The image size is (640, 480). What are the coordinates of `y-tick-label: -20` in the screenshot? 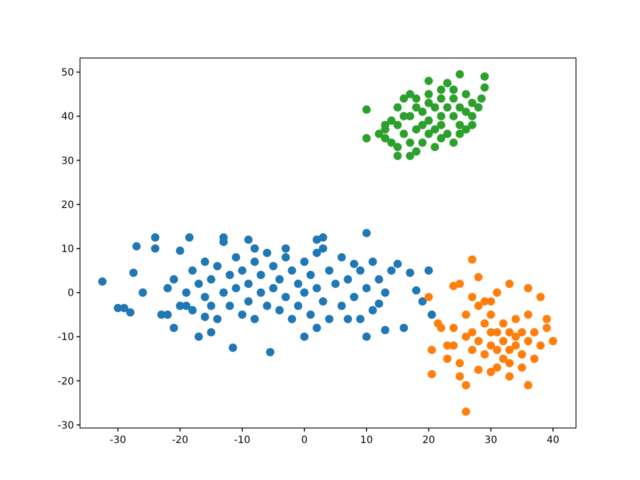 It's located at (66, 382).